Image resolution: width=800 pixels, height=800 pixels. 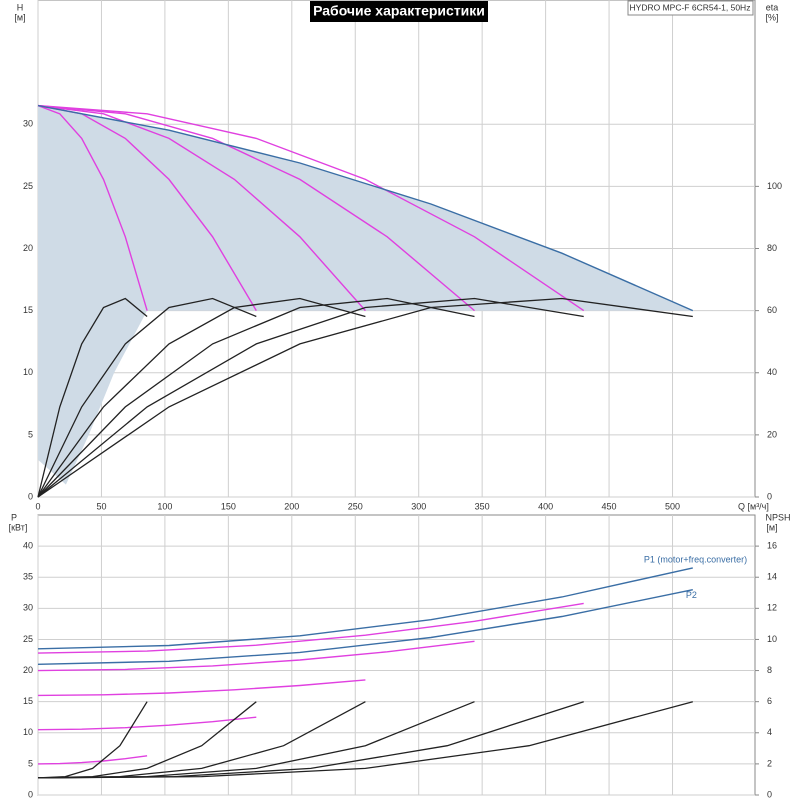 I want to click on y2-tick-label: 10, so click(x=772, y=639).